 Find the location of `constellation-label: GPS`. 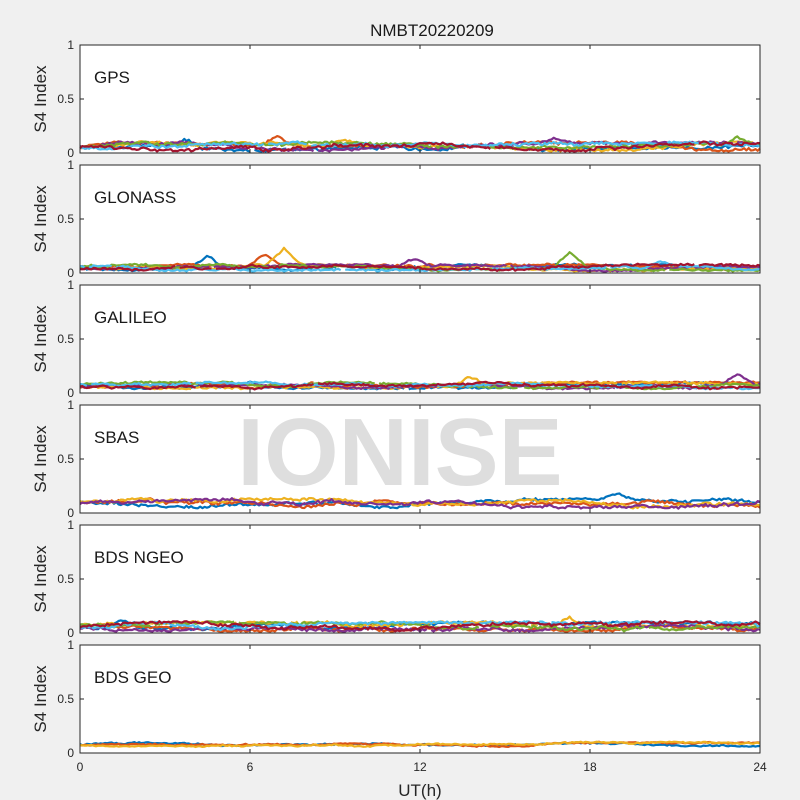

constellation-label: GPS is located at coordinates (112, 77).